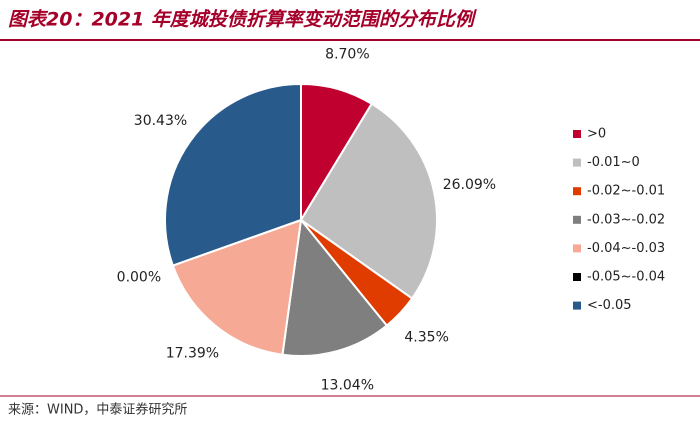  Describe the element at coordinates (192, 353) in the screenshot. I see `data-label: 17.39%` at that location.